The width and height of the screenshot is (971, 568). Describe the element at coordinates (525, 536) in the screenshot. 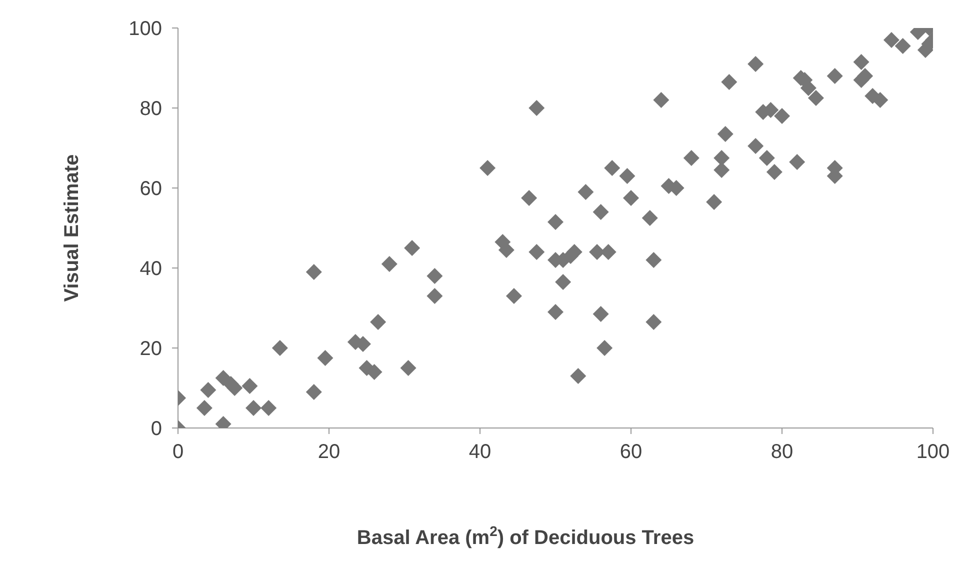

I see `x-axis-title: Basal Area (m$^{2}$) of Deciduous Trees` at that location.